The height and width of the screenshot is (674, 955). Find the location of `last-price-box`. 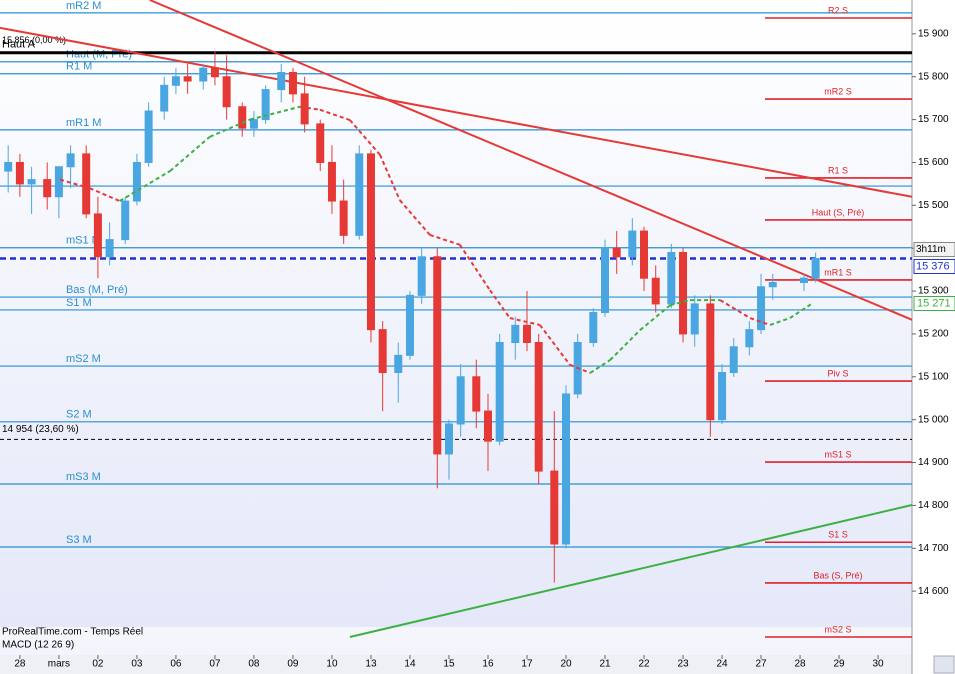

last-price-box is located at coordinates (934, 266).